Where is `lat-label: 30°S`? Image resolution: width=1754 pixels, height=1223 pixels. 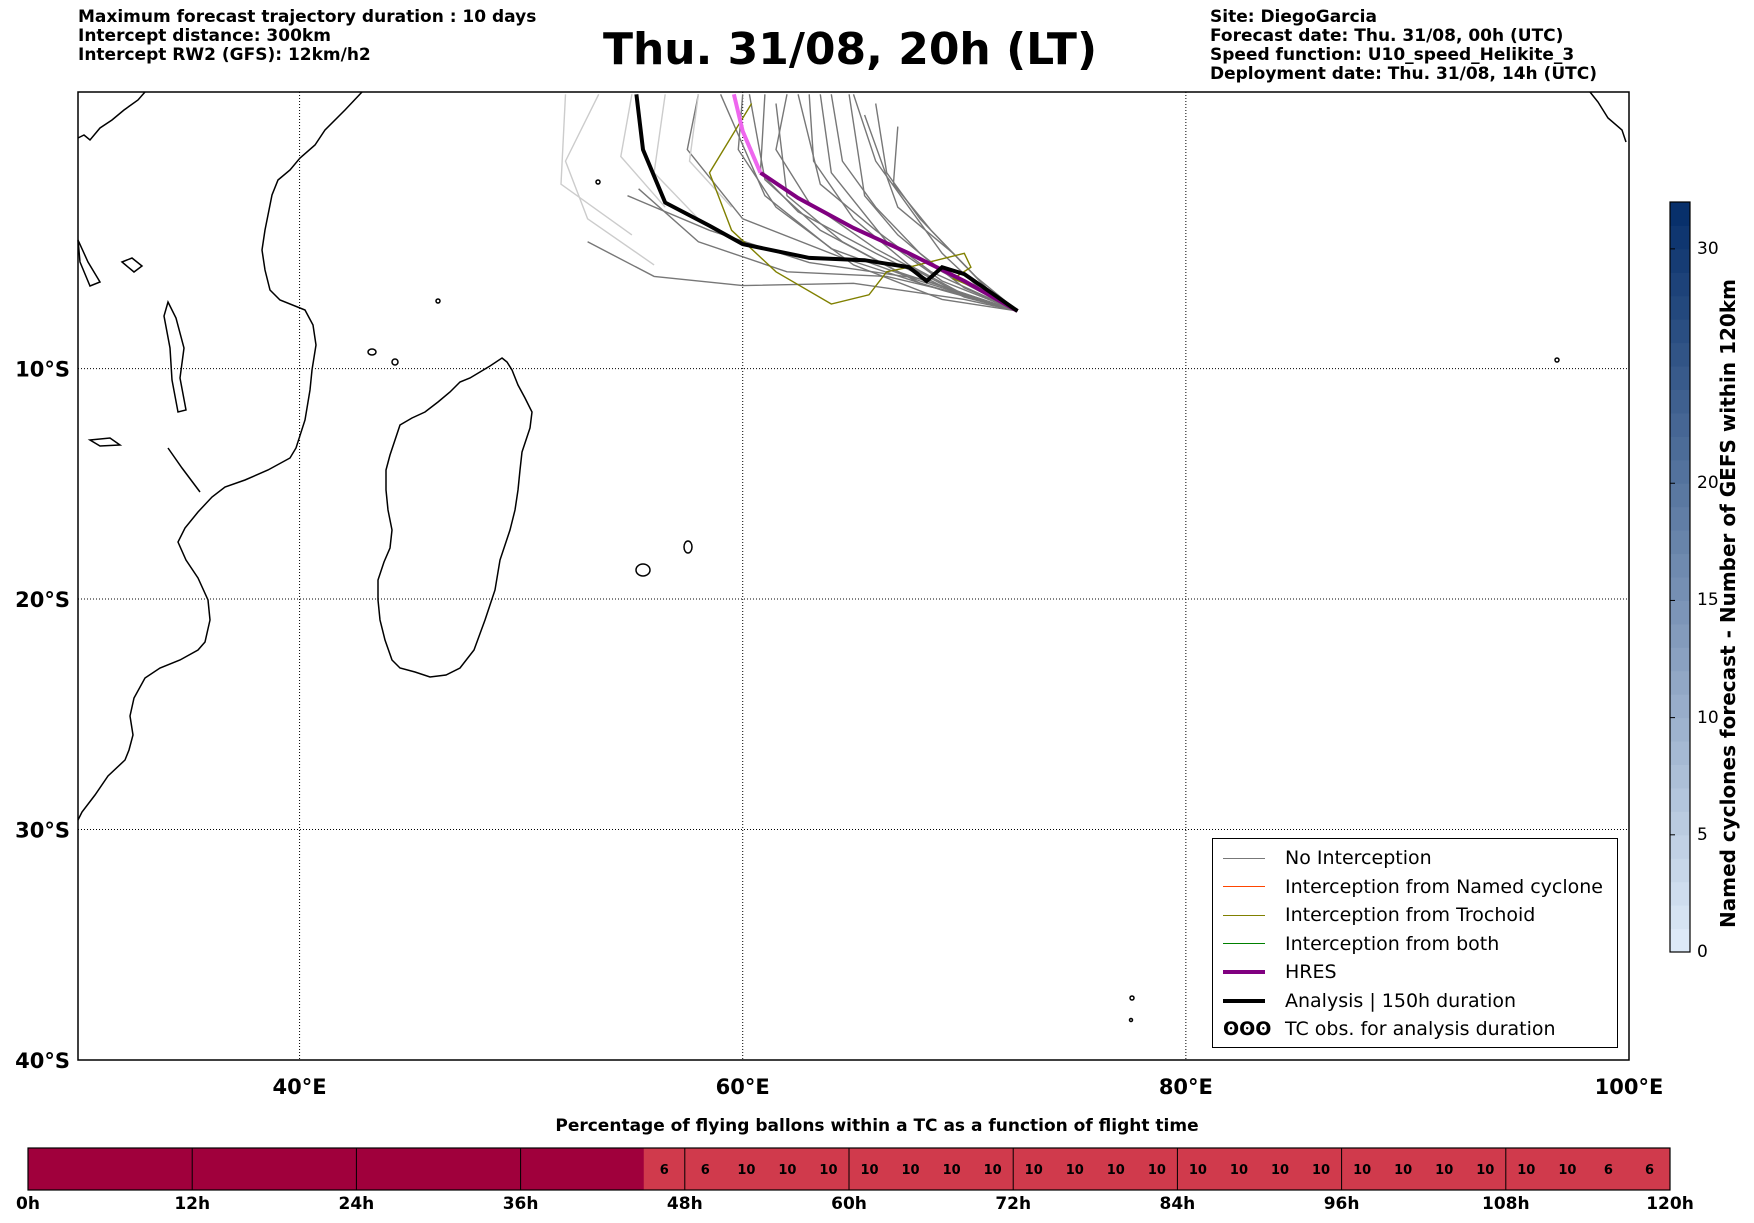 lat-label: 30°S is located at coordinates (42, 831).